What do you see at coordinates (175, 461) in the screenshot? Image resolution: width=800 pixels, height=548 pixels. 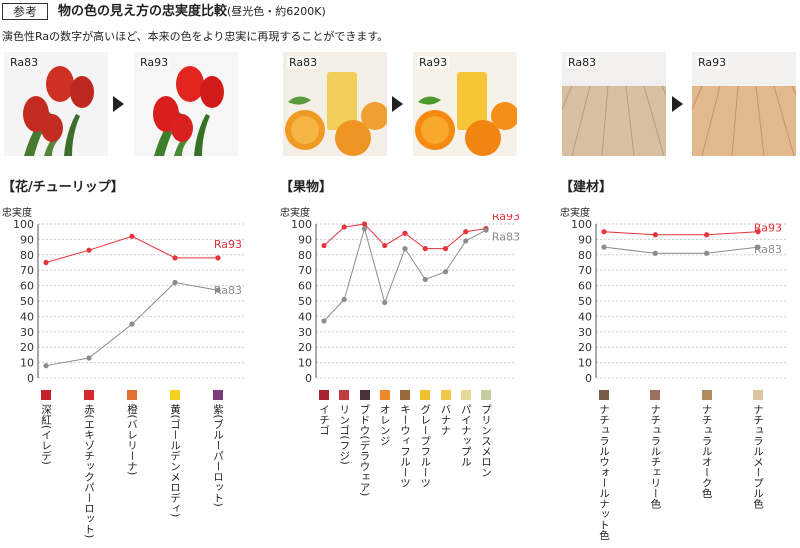 I see `category-label: 黄(ゴールデンメロディ)` at bounding box center [175, 461].